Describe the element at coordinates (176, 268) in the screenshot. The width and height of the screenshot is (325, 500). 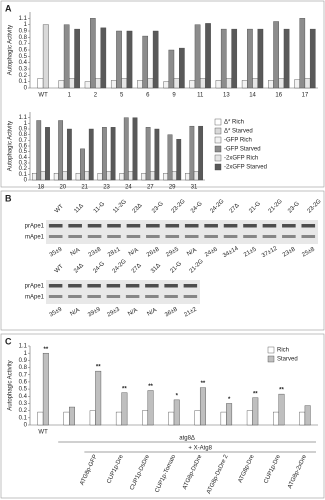
I see `lane-label: 21-G` at that location.